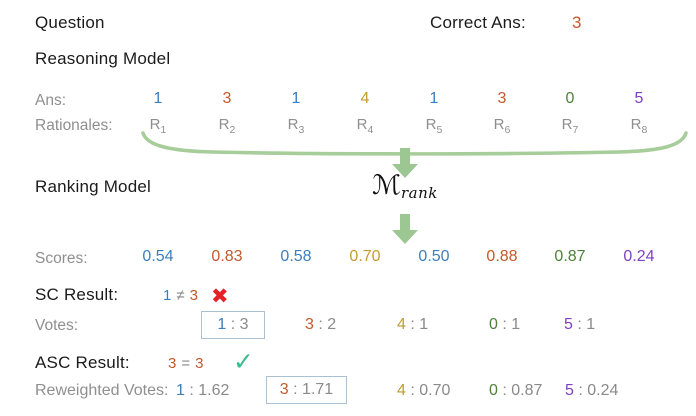 This screenshot has height=416, width=696. I want to click on asc-lhs: 3, so click(172, 363).